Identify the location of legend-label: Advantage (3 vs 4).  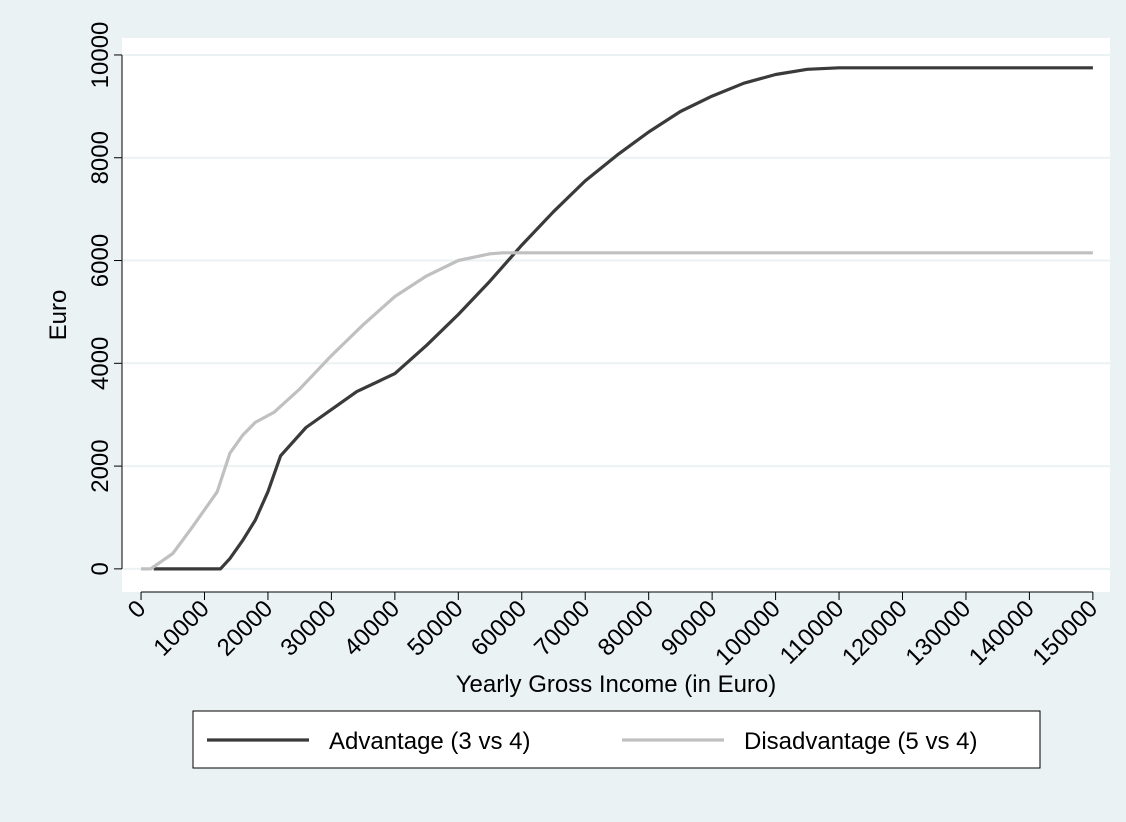
(429, 741).